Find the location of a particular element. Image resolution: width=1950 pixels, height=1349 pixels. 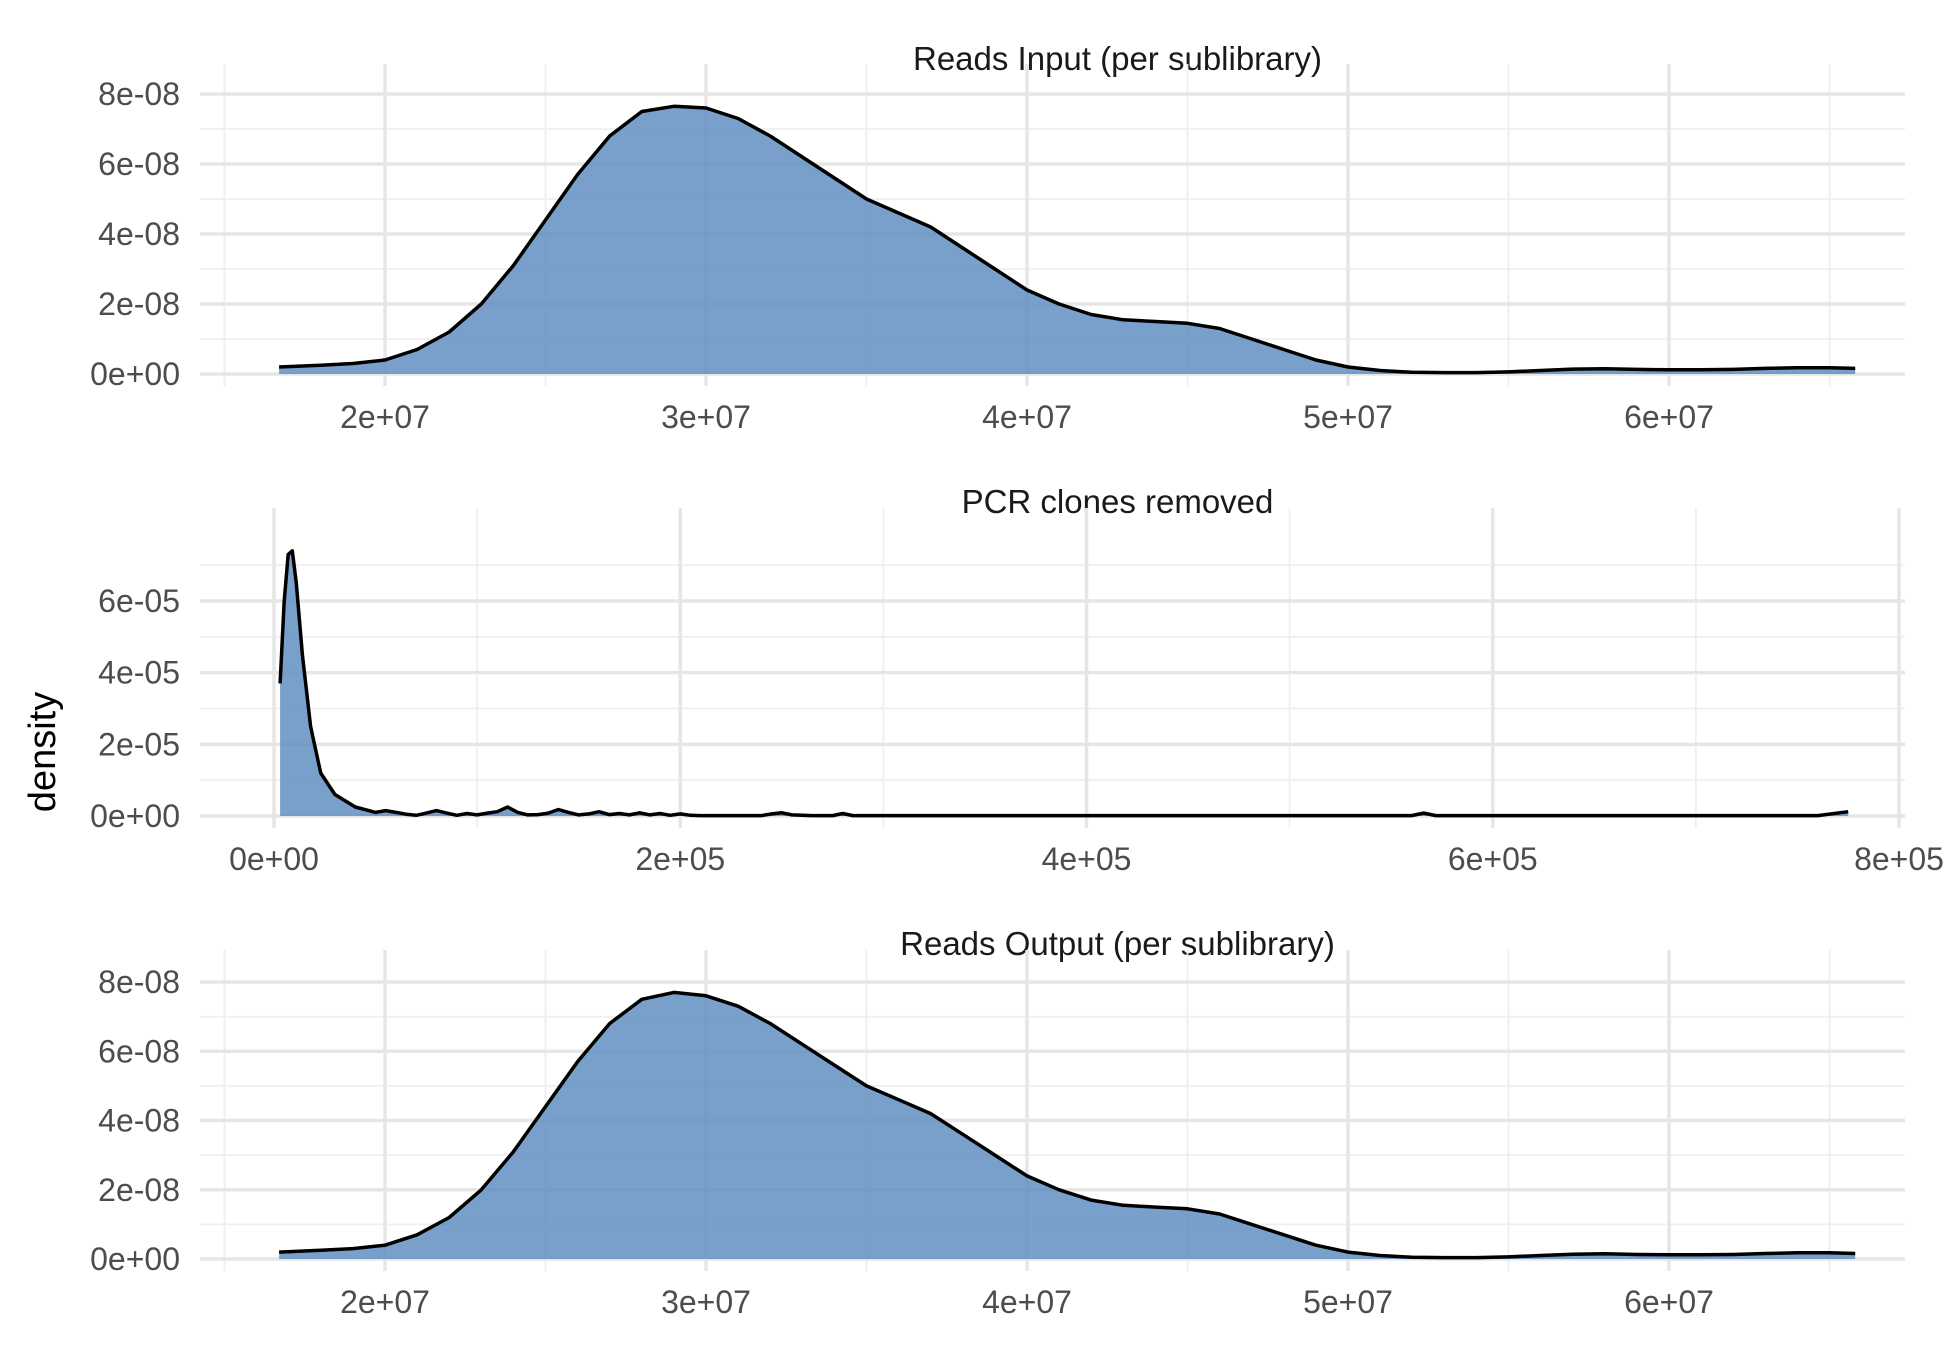

panel-title: Reads Input (per sublibrary) is located at coordinates (1117, 58).